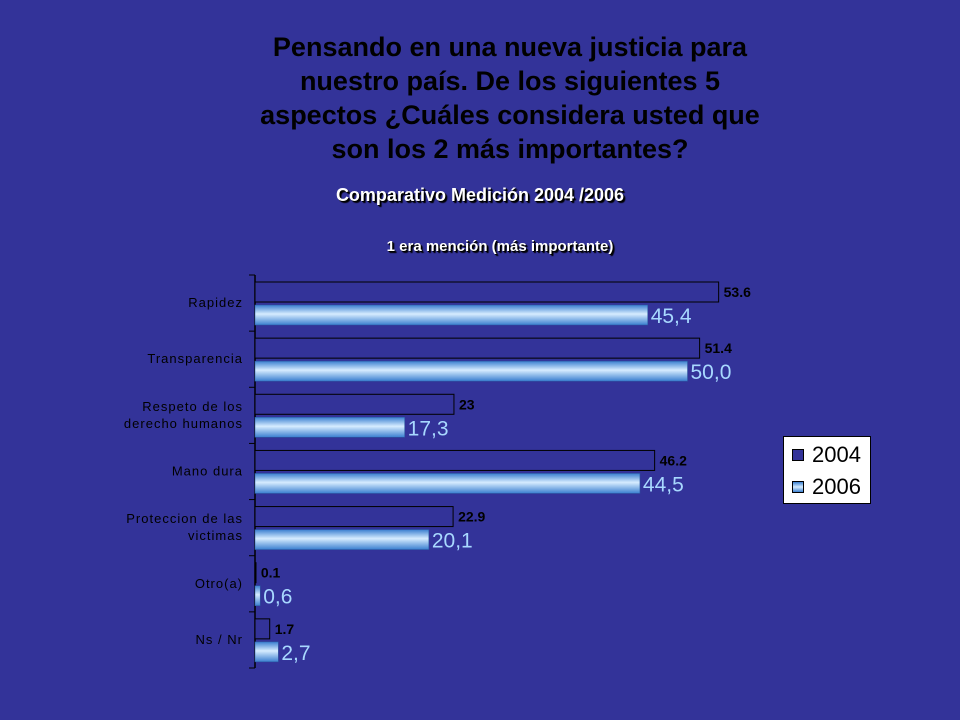  I want to click on category-label: Ns / Nr, so click(219, 639).